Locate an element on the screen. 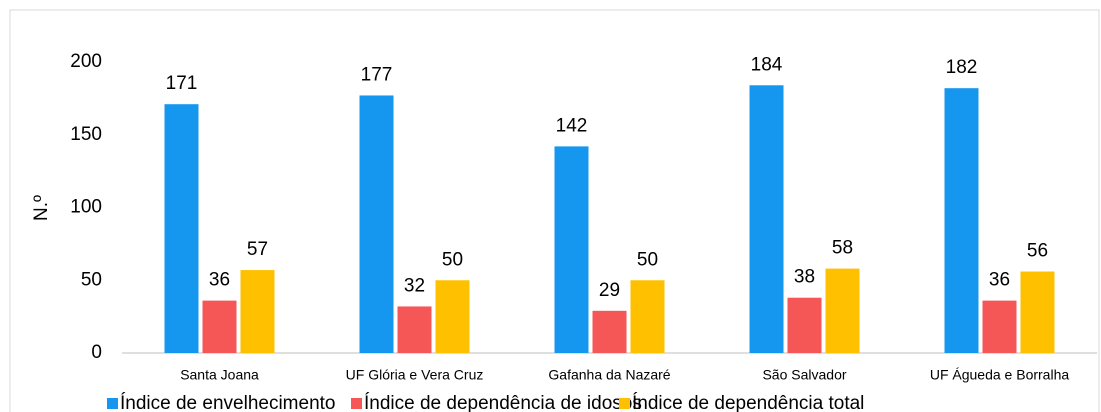 This screenshot has height=412, width=1101. x-tick-label: São Salvador is located at coordinates (804, 375).